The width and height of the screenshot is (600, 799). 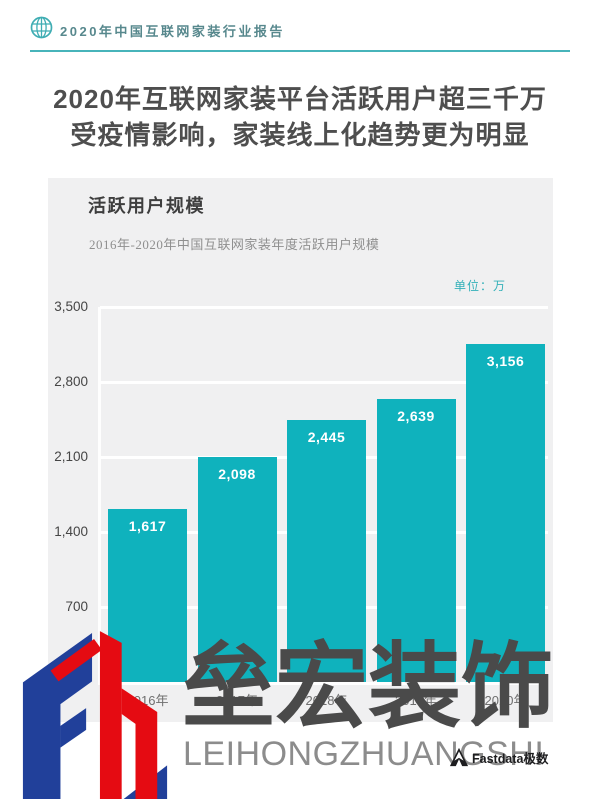 What do you see at coordinates (99, 496) in the screenshot?
I see `y-axis-line` at bounding box center [99, 496].